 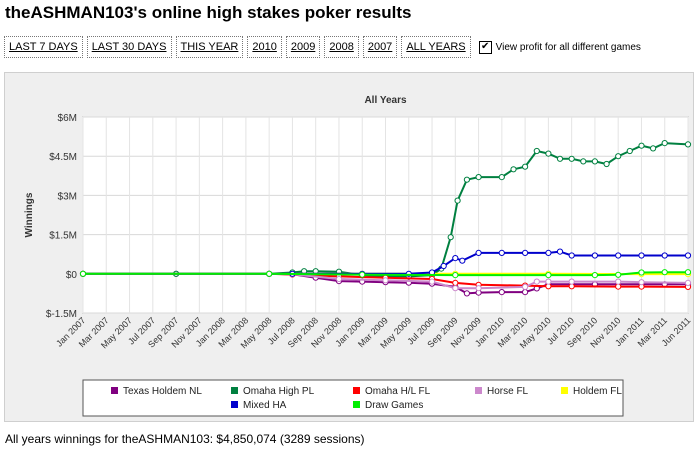 What do you see at coordinates (385, 274) in the screenshot?
I see `series-line` at bounding box center [385, 274].